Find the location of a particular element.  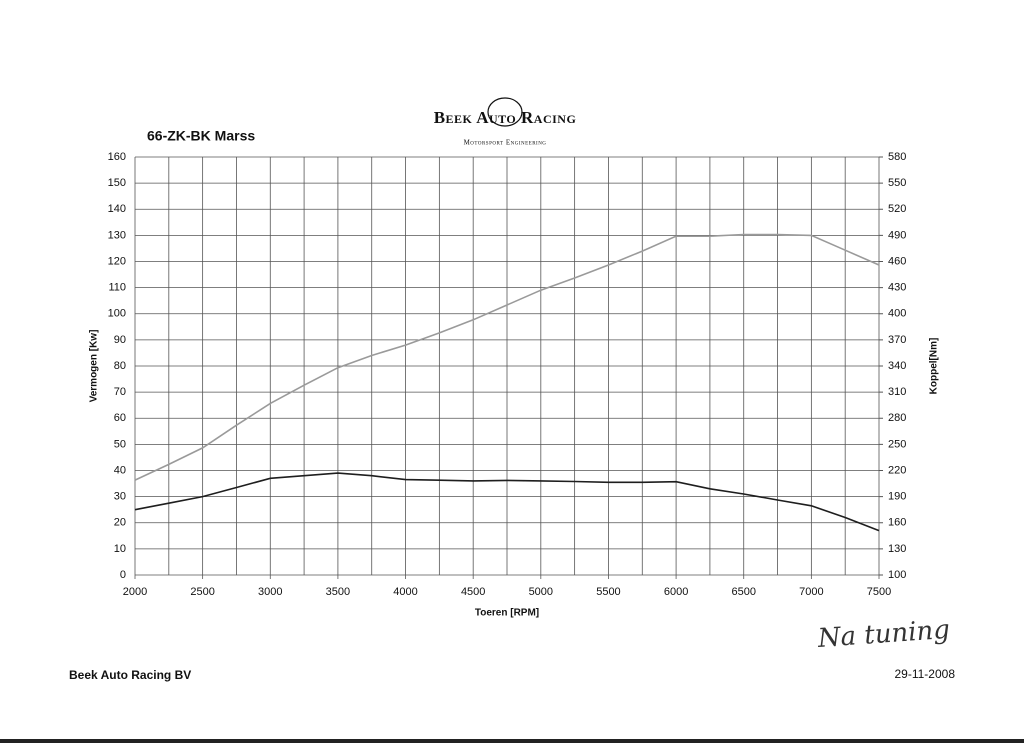

y2-tick-label: 400 is located at coordinates (897, 314).